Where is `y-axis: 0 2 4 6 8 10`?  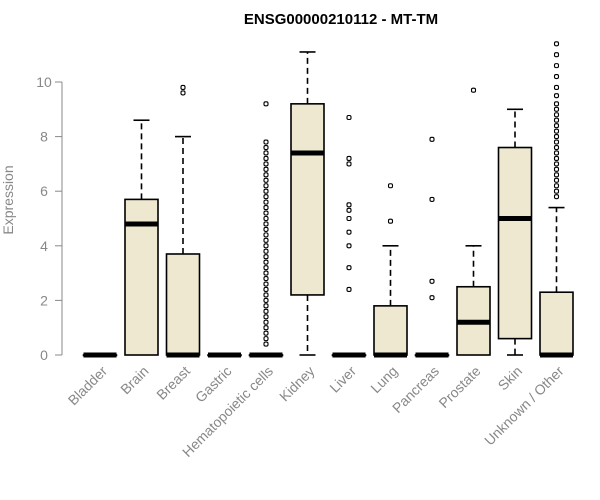
y-axis: 0 2 4 6 8 10 is located at coordinates (49, 218).